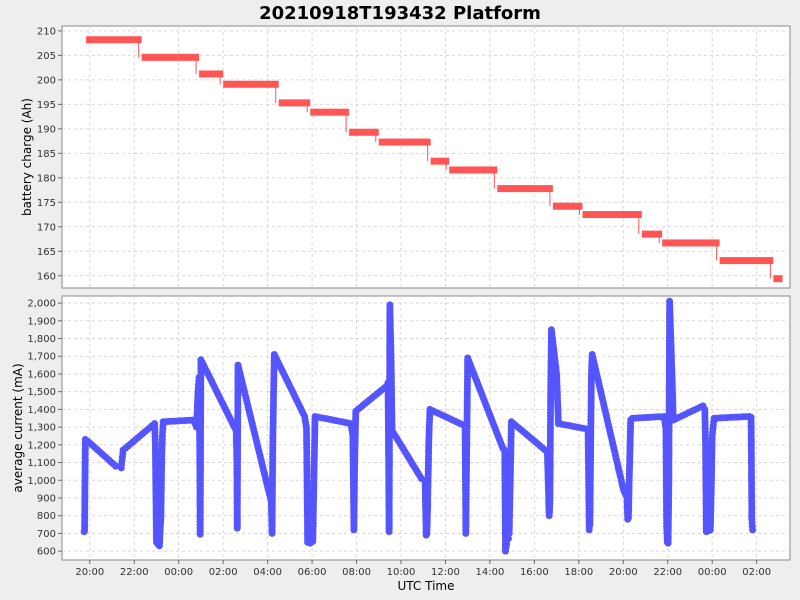 The image size is (800, 600). I want to click on current-y-label: average current (mA), so click(18, 427).